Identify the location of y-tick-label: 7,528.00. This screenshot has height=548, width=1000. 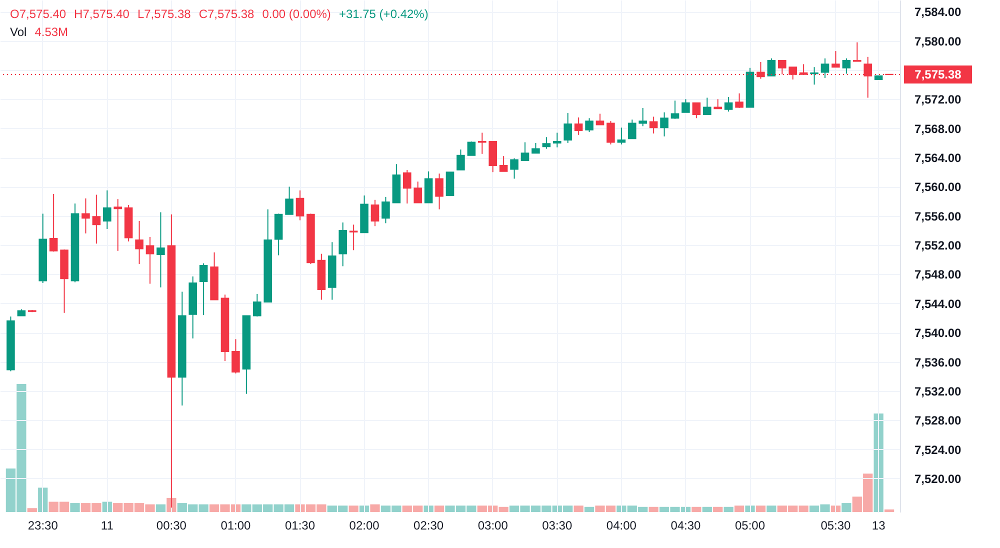
(938, 421).